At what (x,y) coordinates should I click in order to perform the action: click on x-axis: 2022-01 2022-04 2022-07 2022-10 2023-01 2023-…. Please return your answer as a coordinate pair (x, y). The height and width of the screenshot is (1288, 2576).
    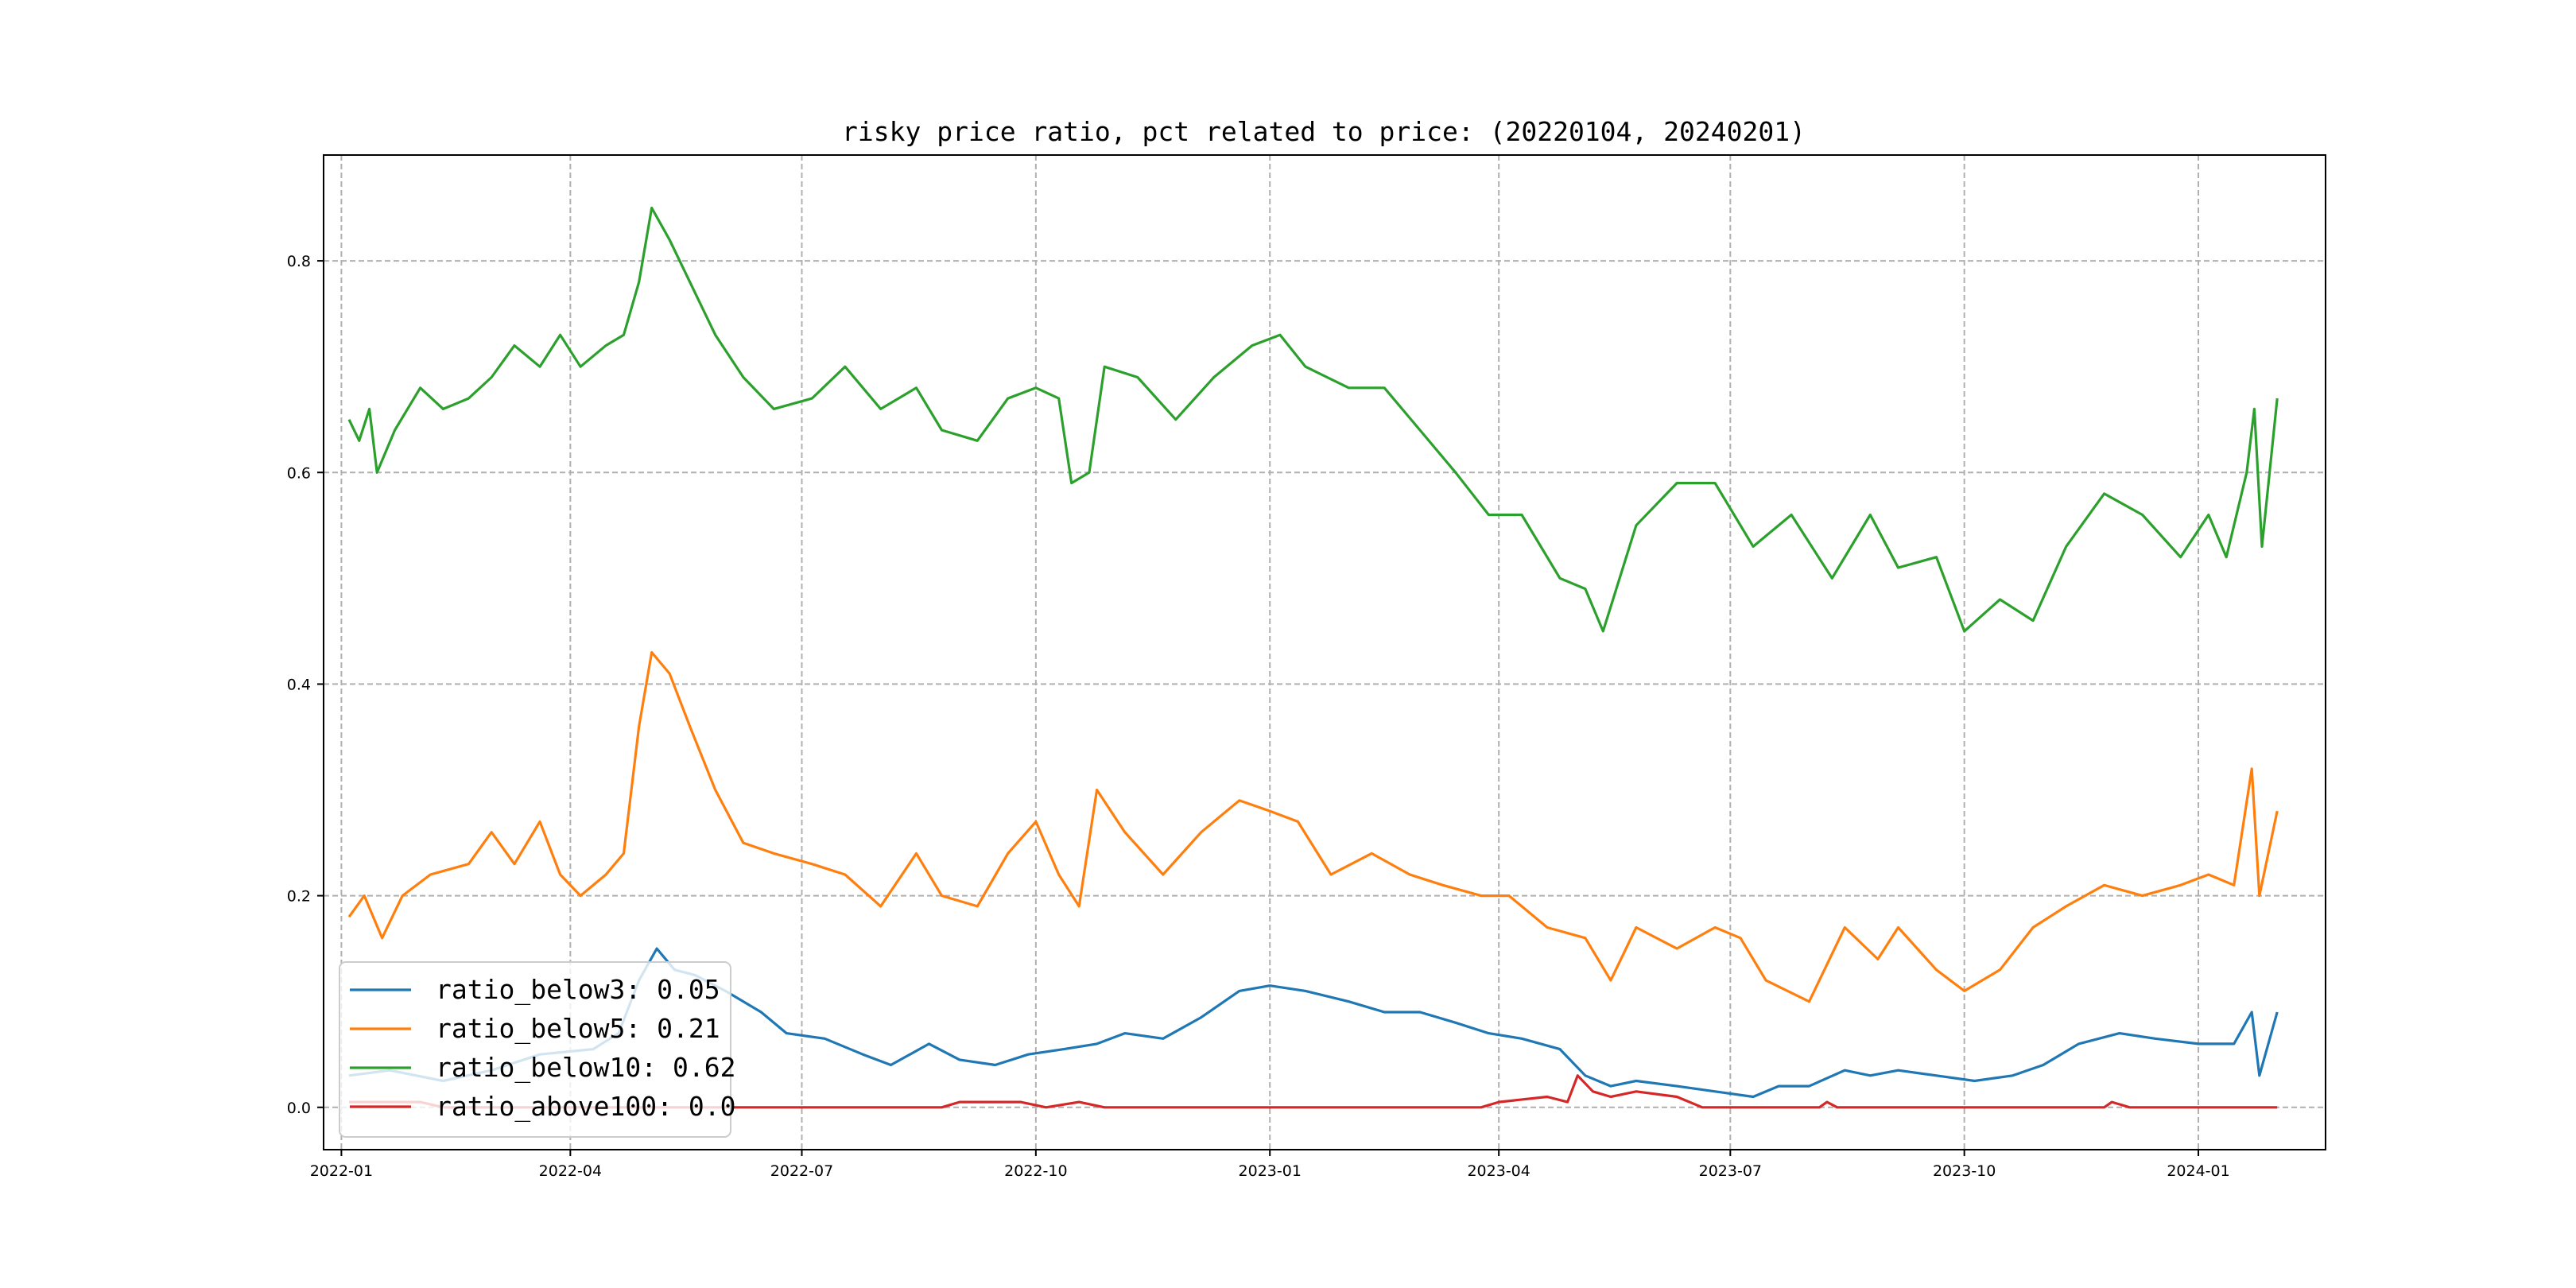
    Looking at the image, I should click on (1270, 1165).